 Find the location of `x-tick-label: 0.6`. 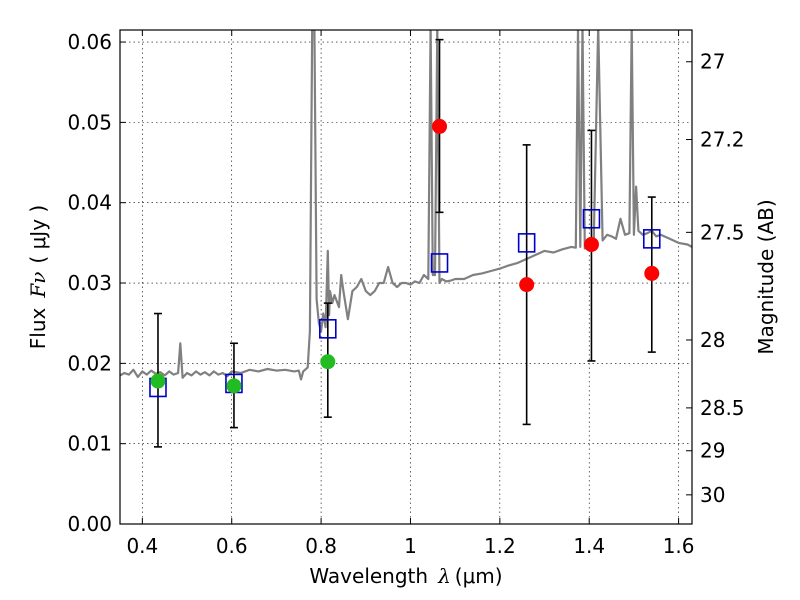

x-tick-label: 0.6 is located at coordinates (232, 546).